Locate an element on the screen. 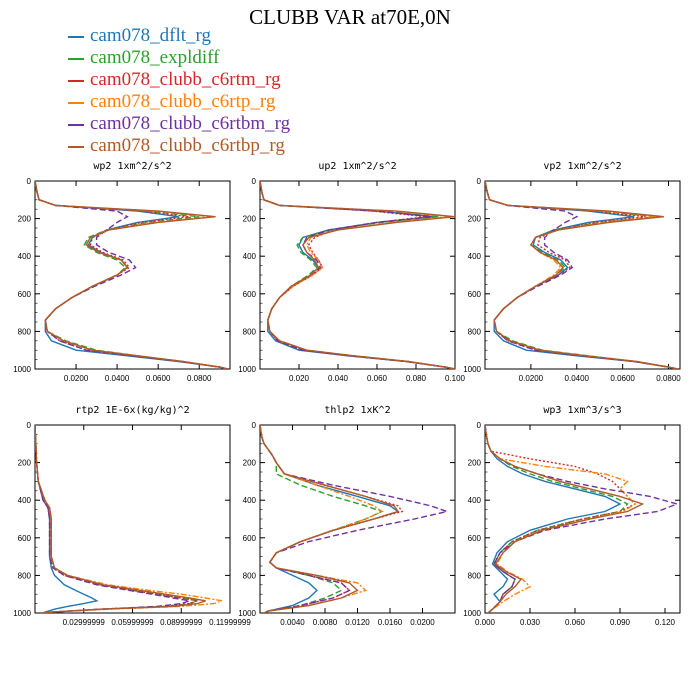  x-tick-label: 0.080 is located at coordinates (416, 378).